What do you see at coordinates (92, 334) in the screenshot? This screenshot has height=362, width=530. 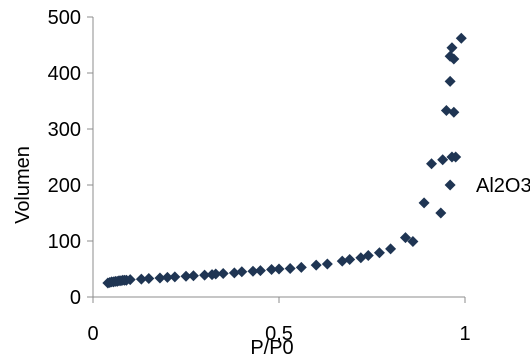 I see `x-tick-label: 0` at bounding box center [92, 334].